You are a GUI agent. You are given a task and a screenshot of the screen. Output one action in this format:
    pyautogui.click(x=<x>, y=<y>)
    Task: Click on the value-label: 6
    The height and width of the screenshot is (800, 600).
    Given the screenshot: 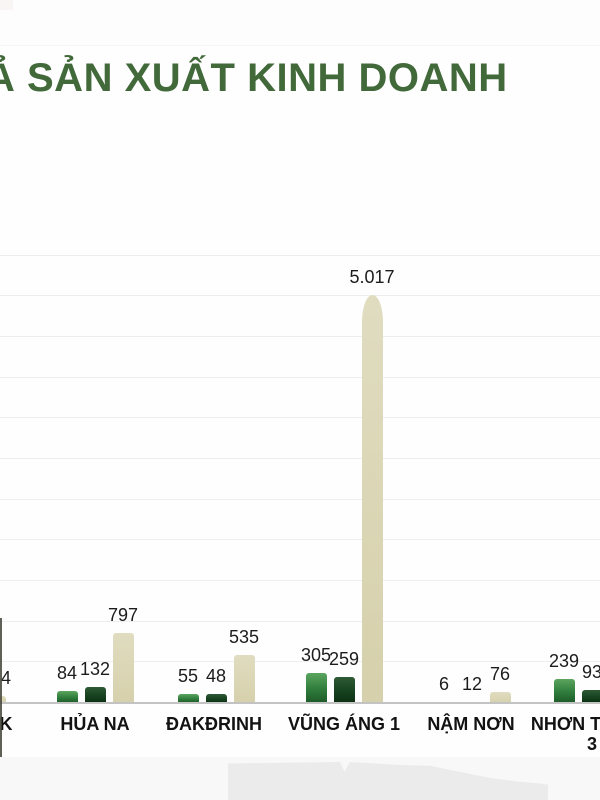 What is the action you would take?
    pyautogui.click(x=443, y=684)
    